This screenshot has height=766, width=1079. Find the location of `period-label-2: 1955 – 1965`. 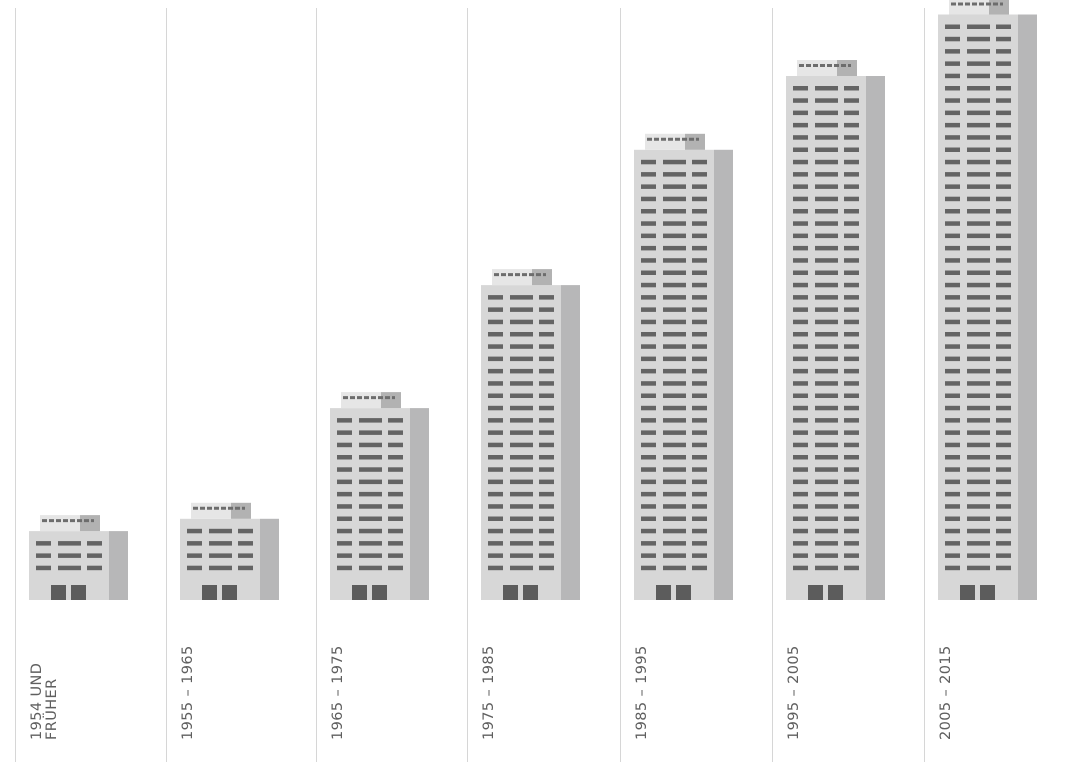

period-label-2: 1955 – 1965 is located at coordinates (188, 692).